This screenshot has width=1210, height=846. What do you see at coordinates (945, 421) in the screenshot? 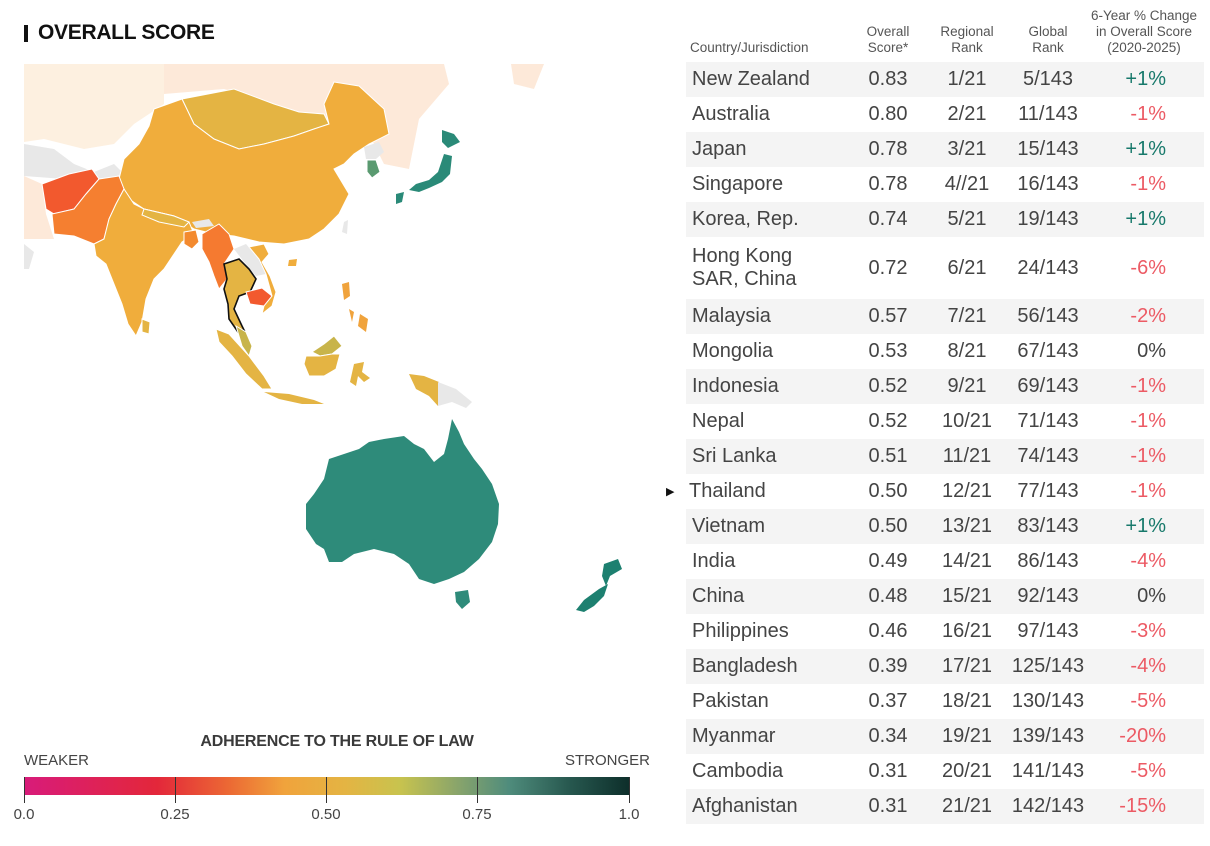
I see `table-row: Nepal 0.52 10/21 71/143 -1%` at bounding box center [945, 421].